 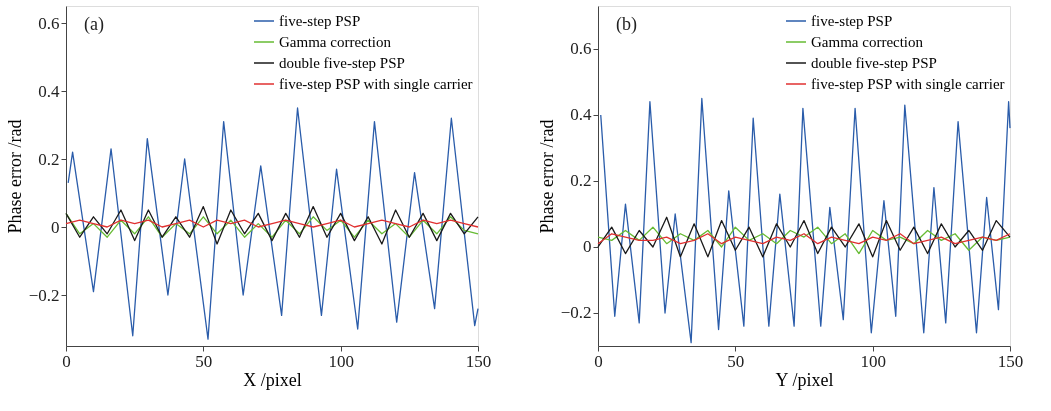 What do you see at coordinates (94, 24) in the screenshot?
I see `annotation: (a)` at bounding box center [94, 24].